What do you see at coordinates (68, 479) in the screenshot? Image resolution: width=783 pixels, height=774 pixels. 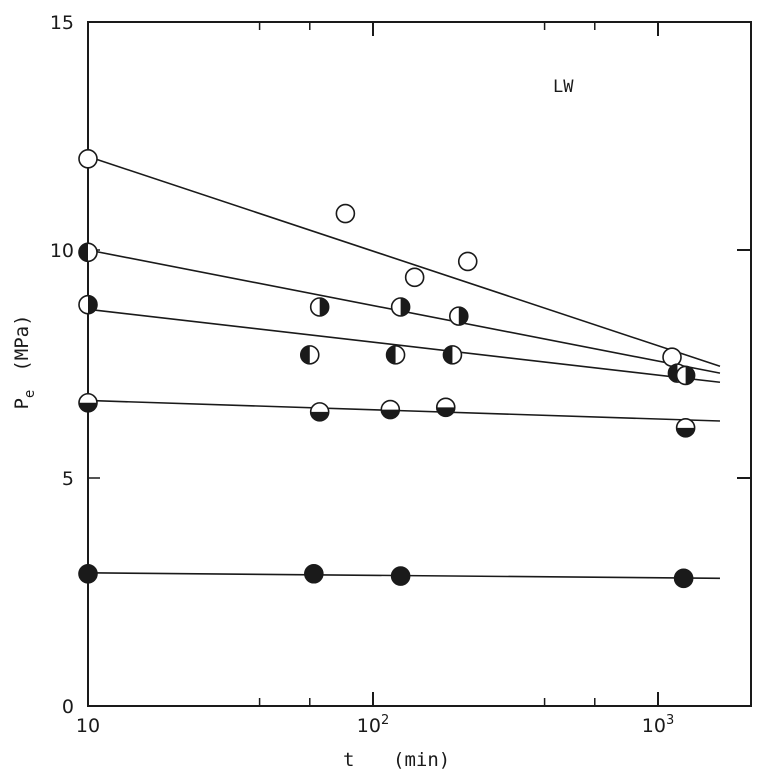 I see `y-tick-label: 5` at bounding box center [68, 479].